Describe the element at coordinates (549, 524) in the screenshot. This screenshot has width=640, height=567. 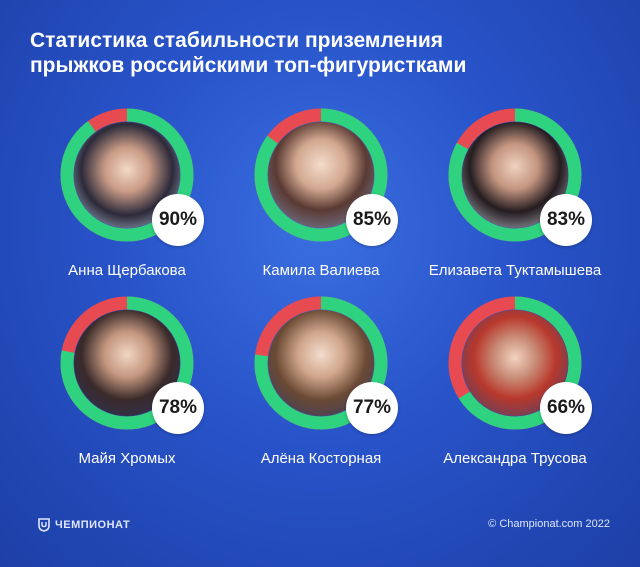
I see `copyright: © Championat.com 2022` at that location.